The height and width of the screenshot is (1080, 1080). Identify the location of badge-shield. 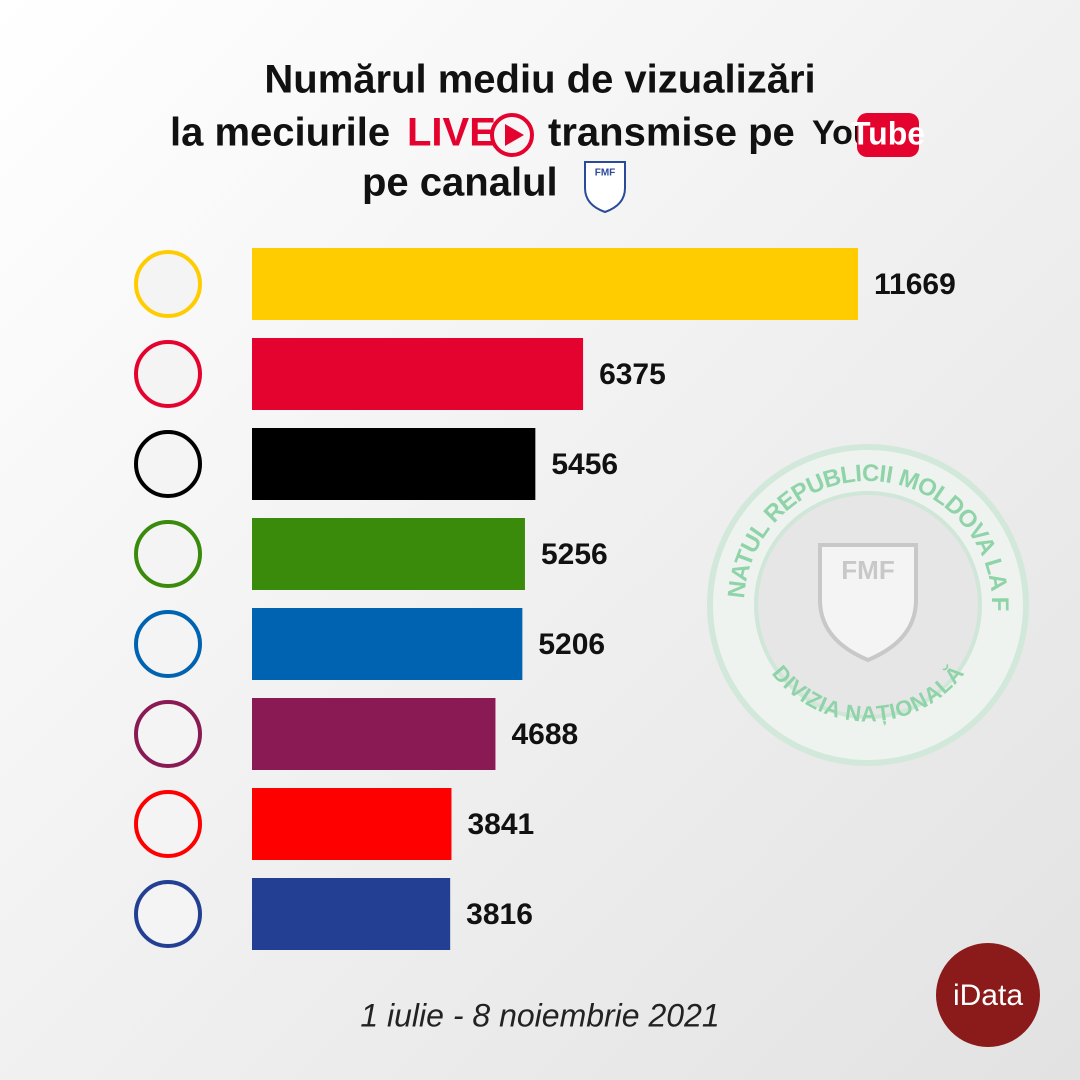
(868, 603).